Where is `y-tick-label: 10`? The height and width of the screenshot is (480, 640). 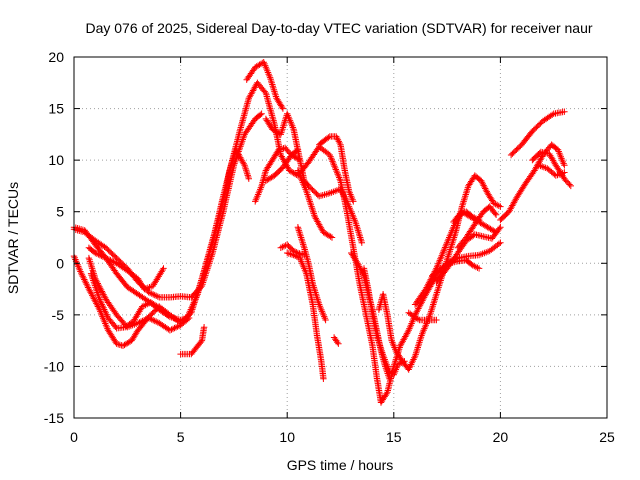 y-tick-label: 10 is located at coordinates (56, 160).